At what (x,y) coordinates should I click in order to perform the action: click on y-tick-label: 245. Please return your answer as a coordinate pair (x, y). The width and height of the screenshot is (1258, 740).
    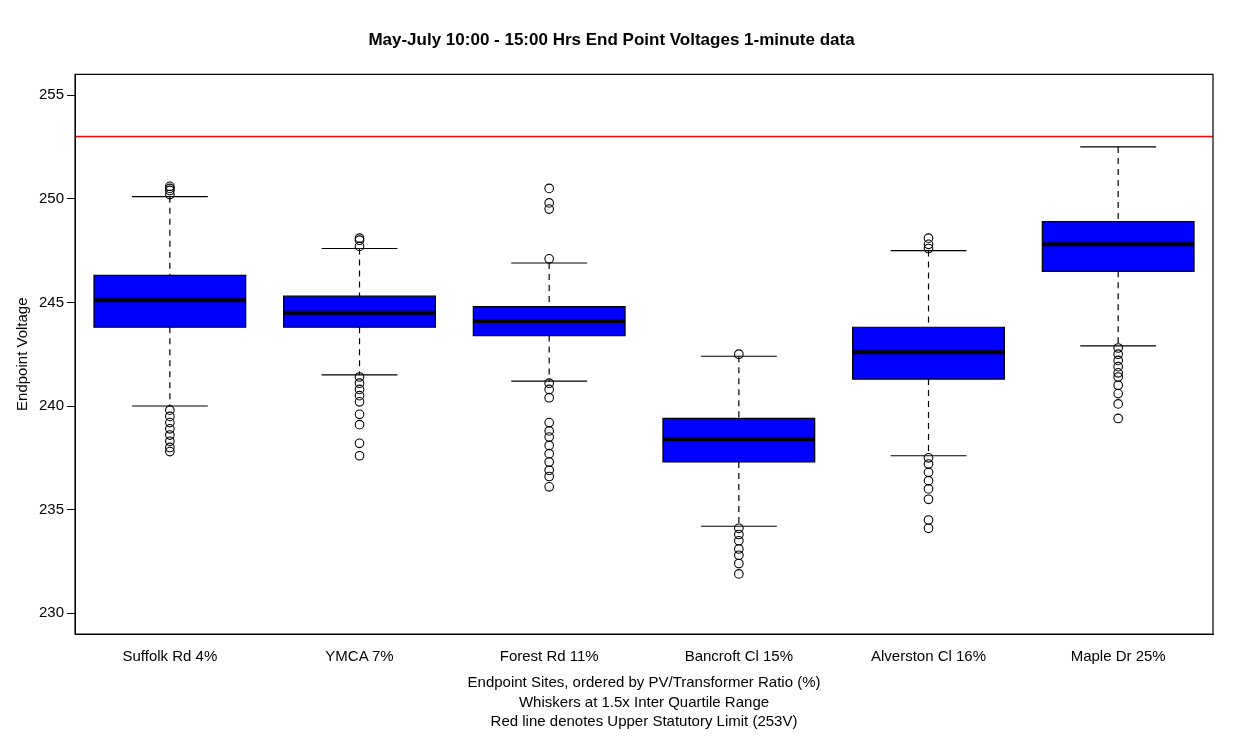
    Looking at the image, I should click on (52, 301).